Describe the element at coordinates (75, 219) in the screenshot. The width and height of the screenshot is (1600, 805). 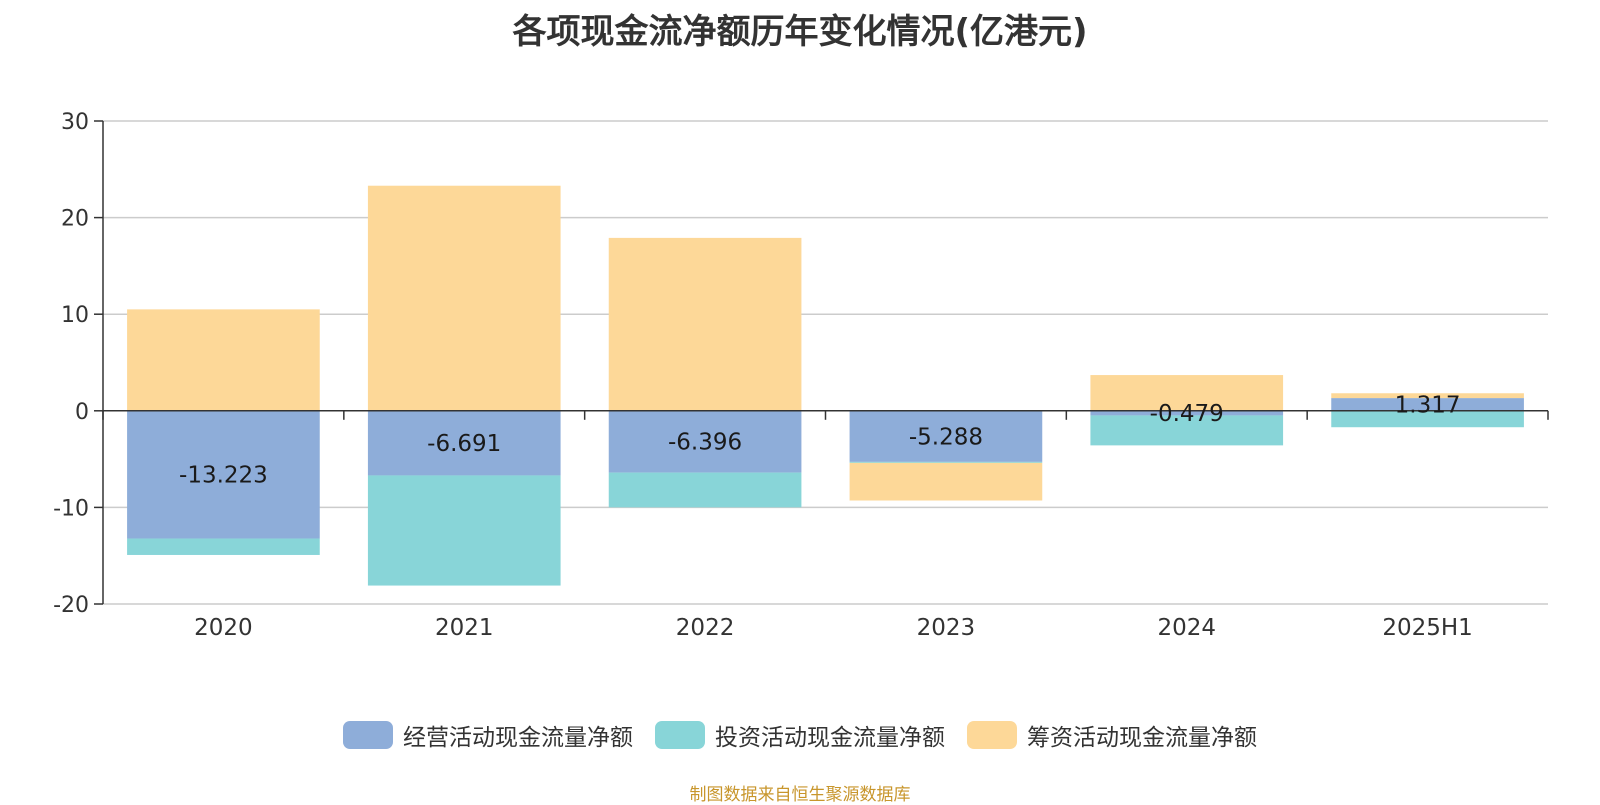
I see `y-tick-label: 20` at that location.